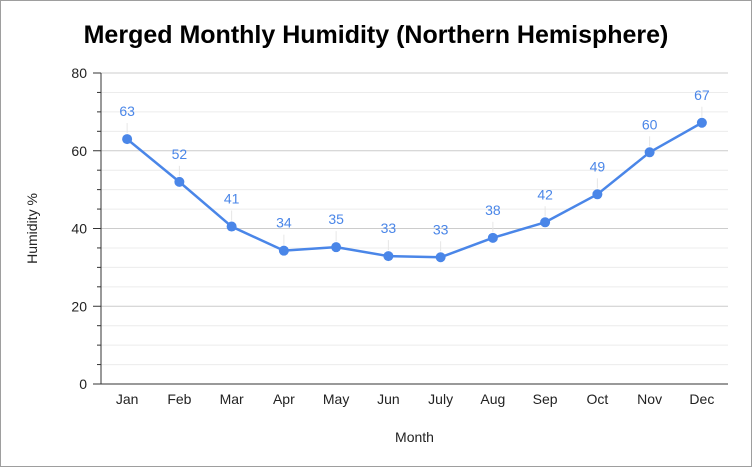  I want to click on y-tick-label: 60, so click(79, 151).